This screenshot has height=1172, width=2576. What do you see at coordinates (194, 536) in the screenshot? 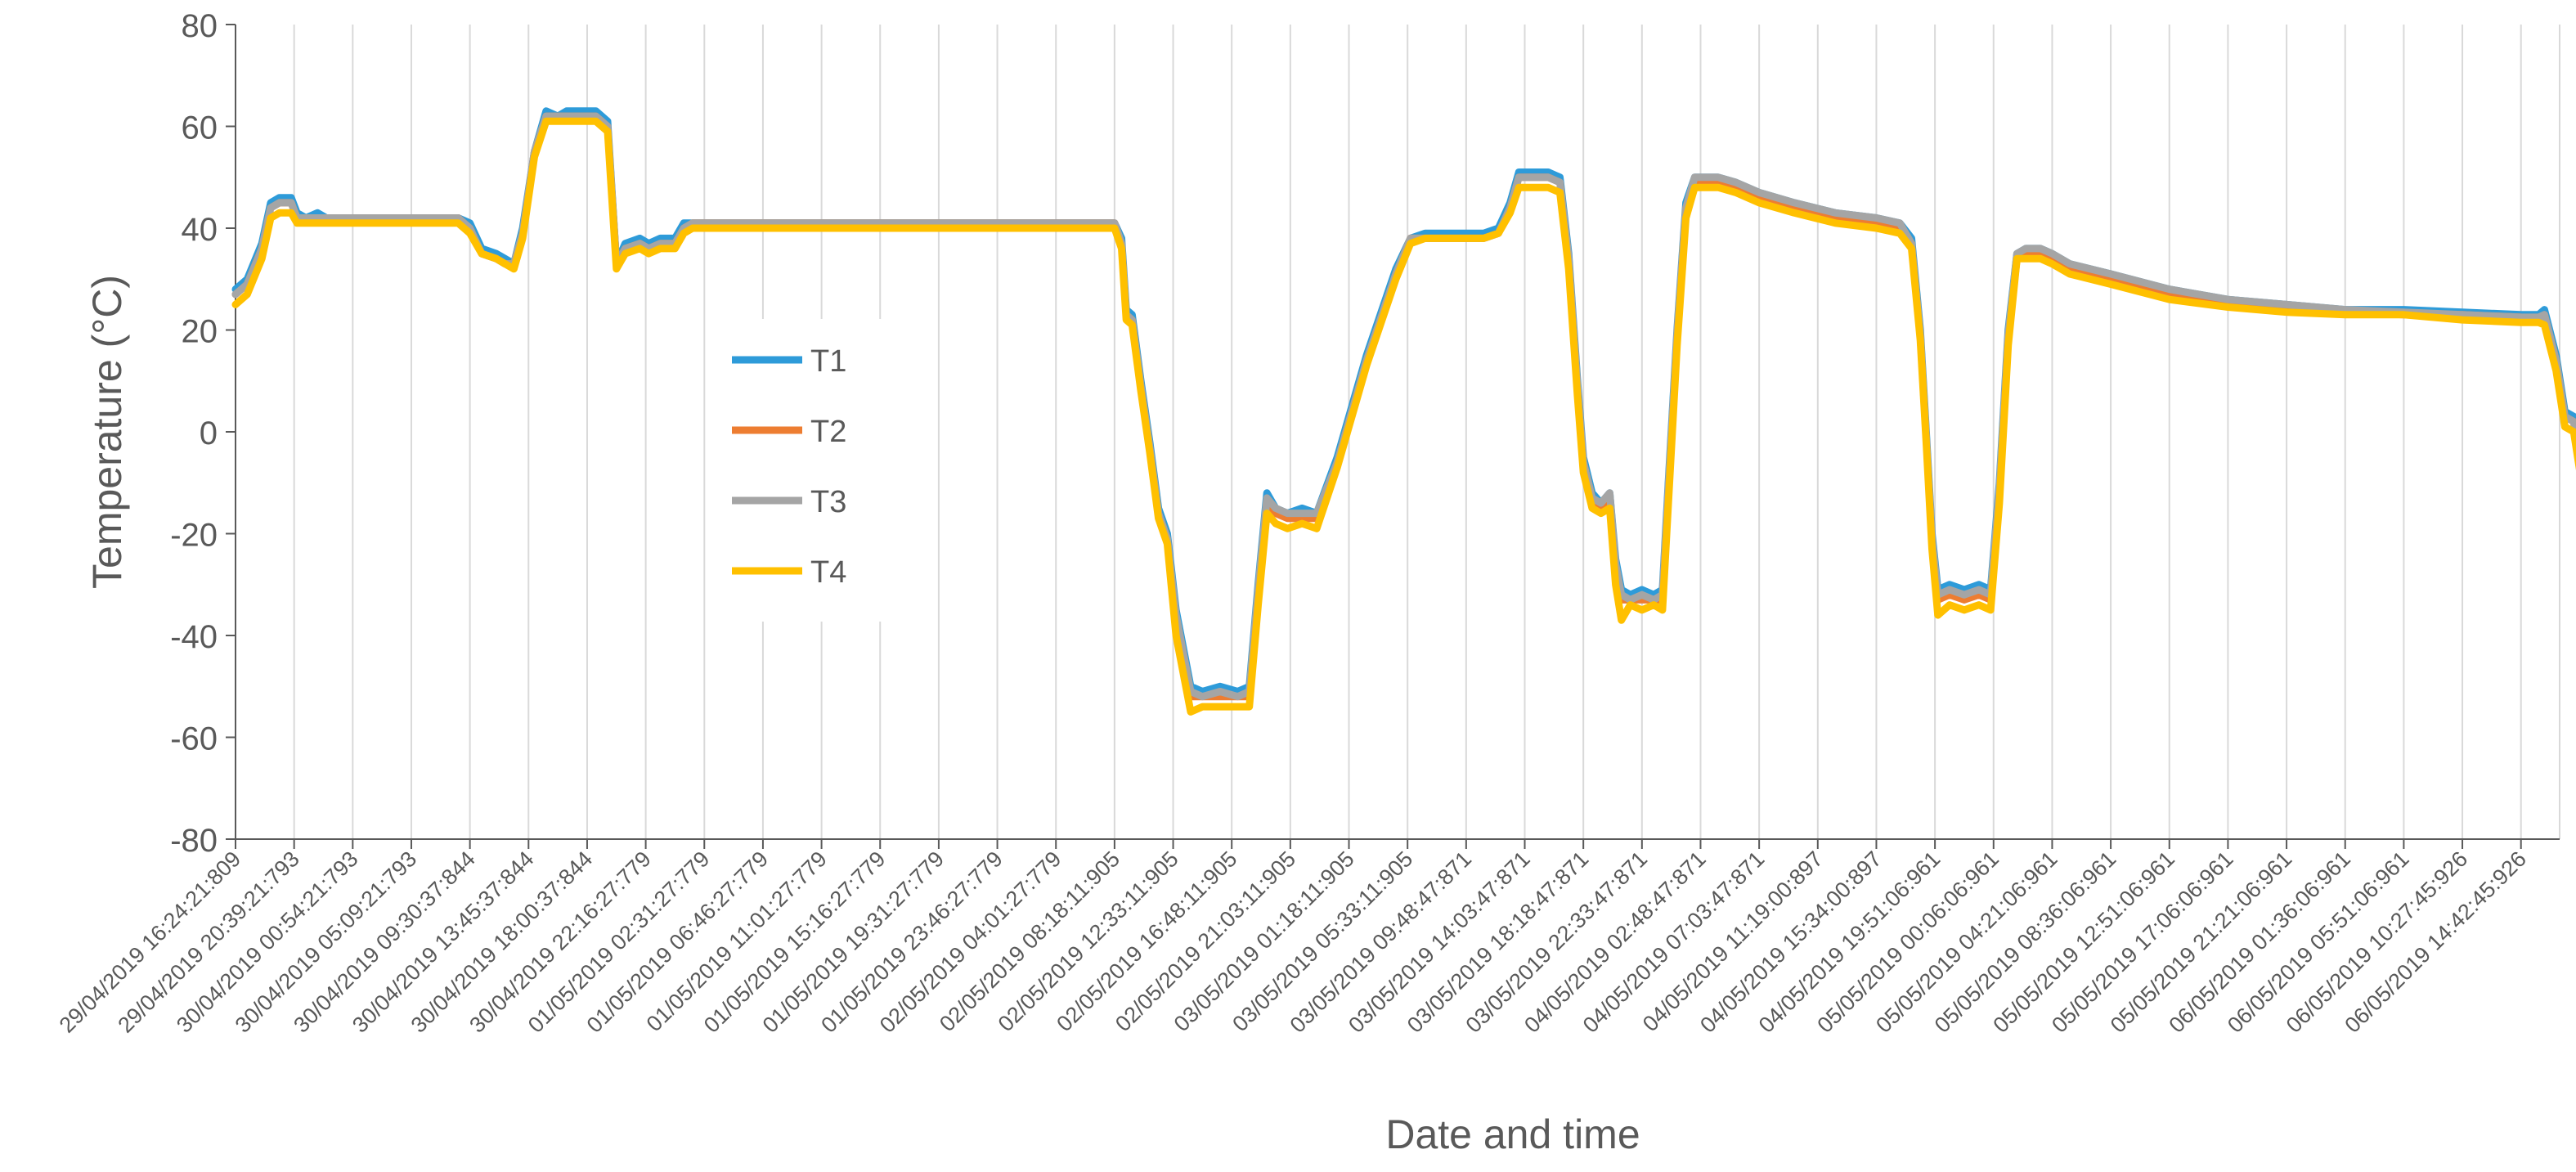
I see `y-tick-label: -20` at bounding box center [194, 536].